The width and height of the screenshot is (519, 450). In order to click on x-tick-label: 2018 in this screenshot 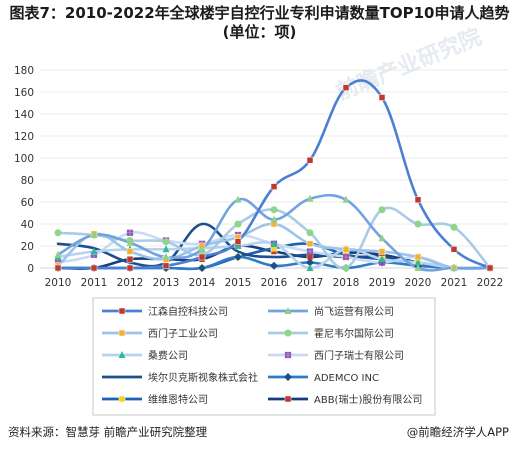, I will do `click(346, 283)`.